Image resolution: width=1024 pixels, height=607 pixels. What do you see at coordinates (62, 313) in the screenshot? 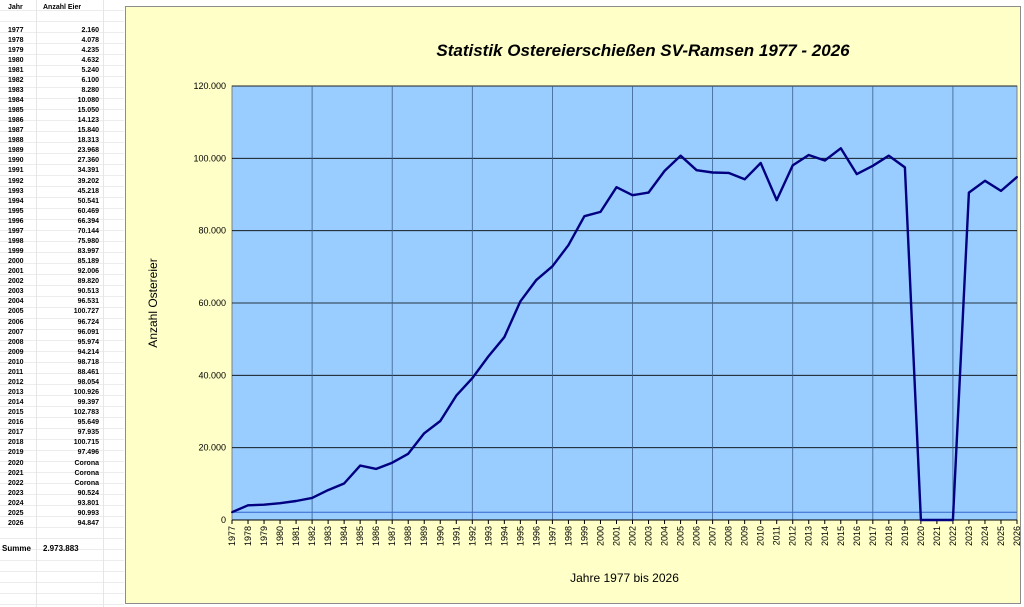
I see `table-row: 2005 100.727` at bounding box center [62, 313].